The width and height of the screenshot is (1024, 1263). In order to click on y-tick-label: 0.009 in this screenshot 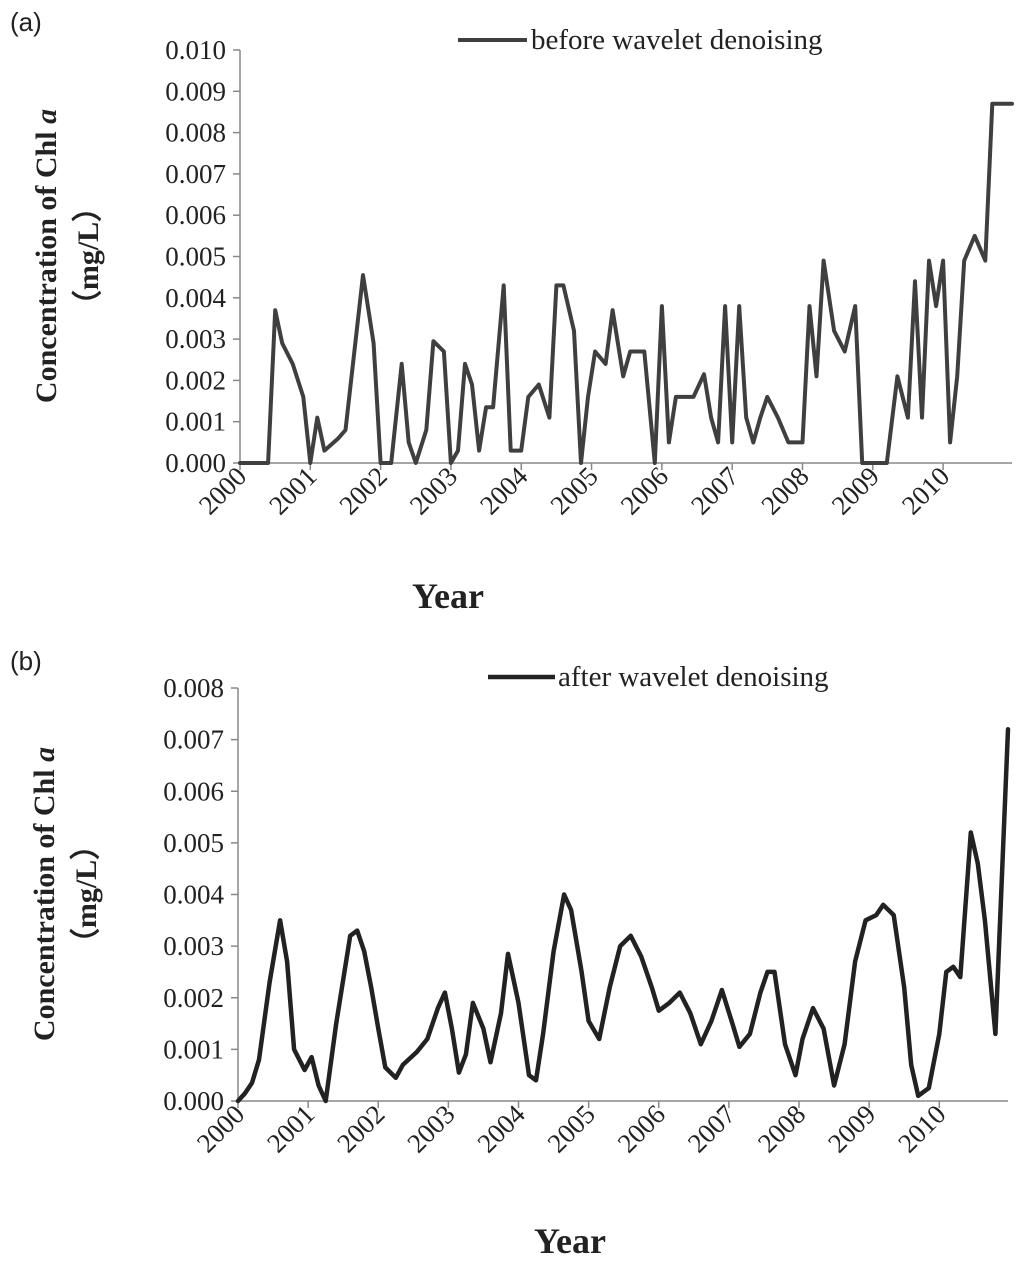, I will do `click(195, 91)`.